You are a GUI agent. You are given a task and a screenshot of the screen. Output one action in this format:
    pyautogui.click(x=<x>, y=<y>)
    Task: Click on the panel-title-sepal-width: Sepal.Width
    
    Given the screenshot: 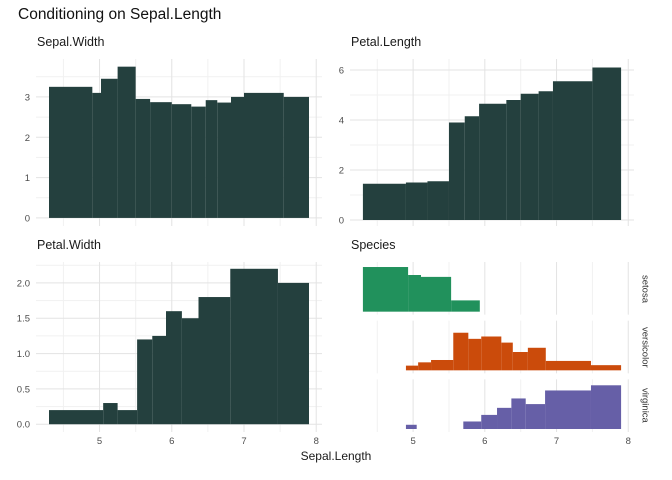 What is the action you would take?
    pyautogui.click(x=71, y=42)
    